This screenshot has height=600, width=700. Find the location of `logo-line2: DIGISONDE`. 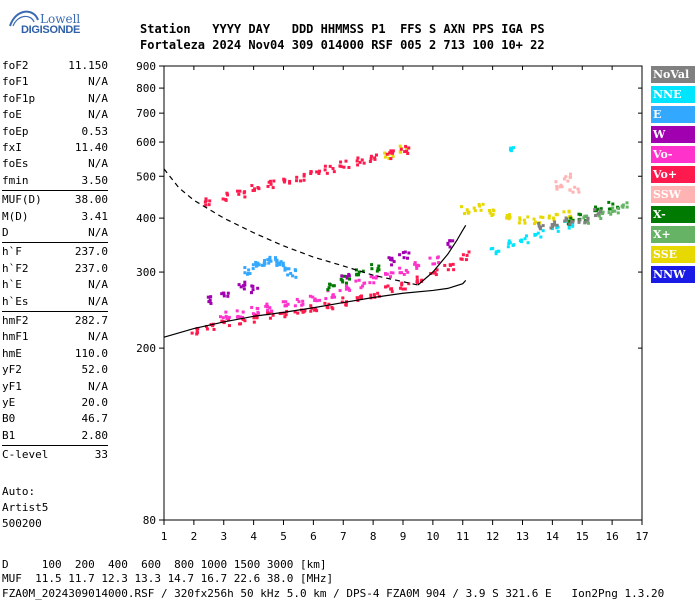

logo-line2: DIGISONDE is located at coordinates (51, 30).